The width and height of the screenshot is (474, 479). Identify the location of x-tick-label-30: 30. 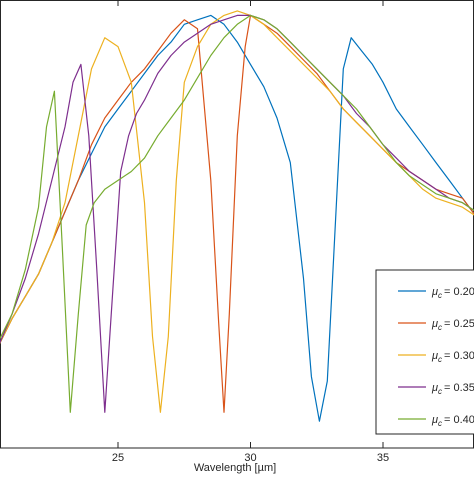
(250, 458).